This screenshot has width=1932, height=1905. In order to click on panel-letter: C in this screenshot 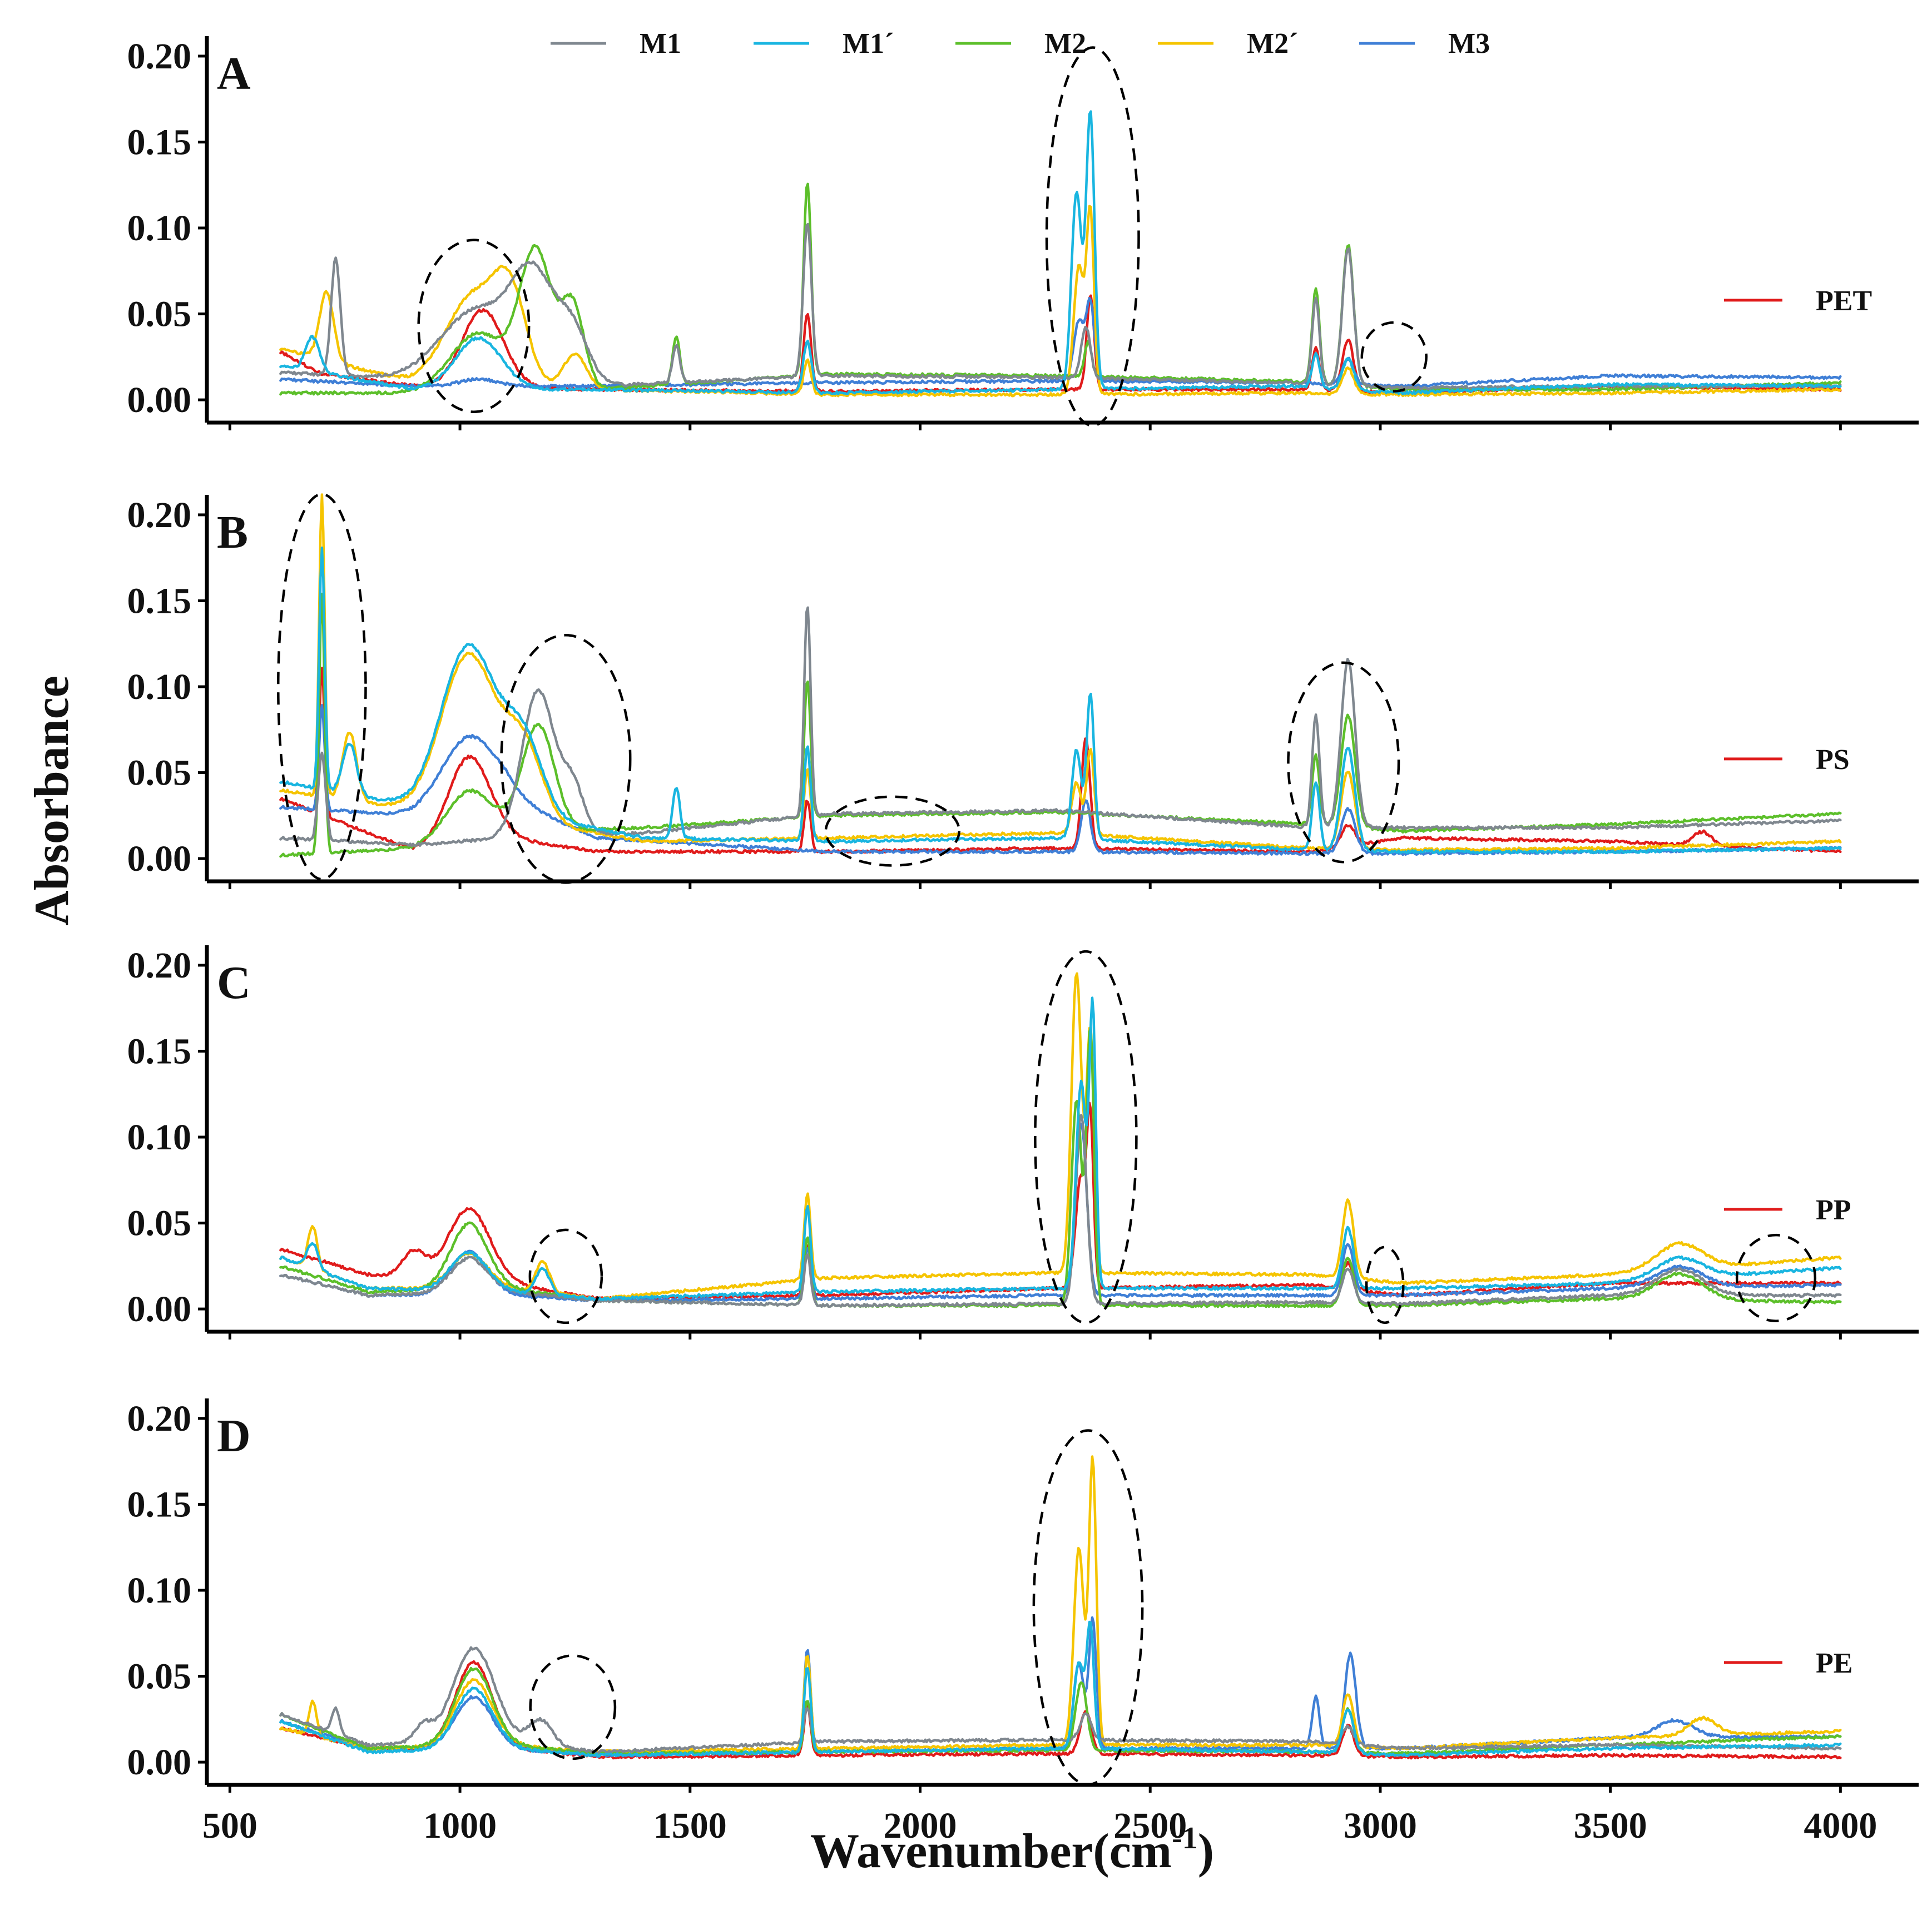, I will do `click(234, 983)`.